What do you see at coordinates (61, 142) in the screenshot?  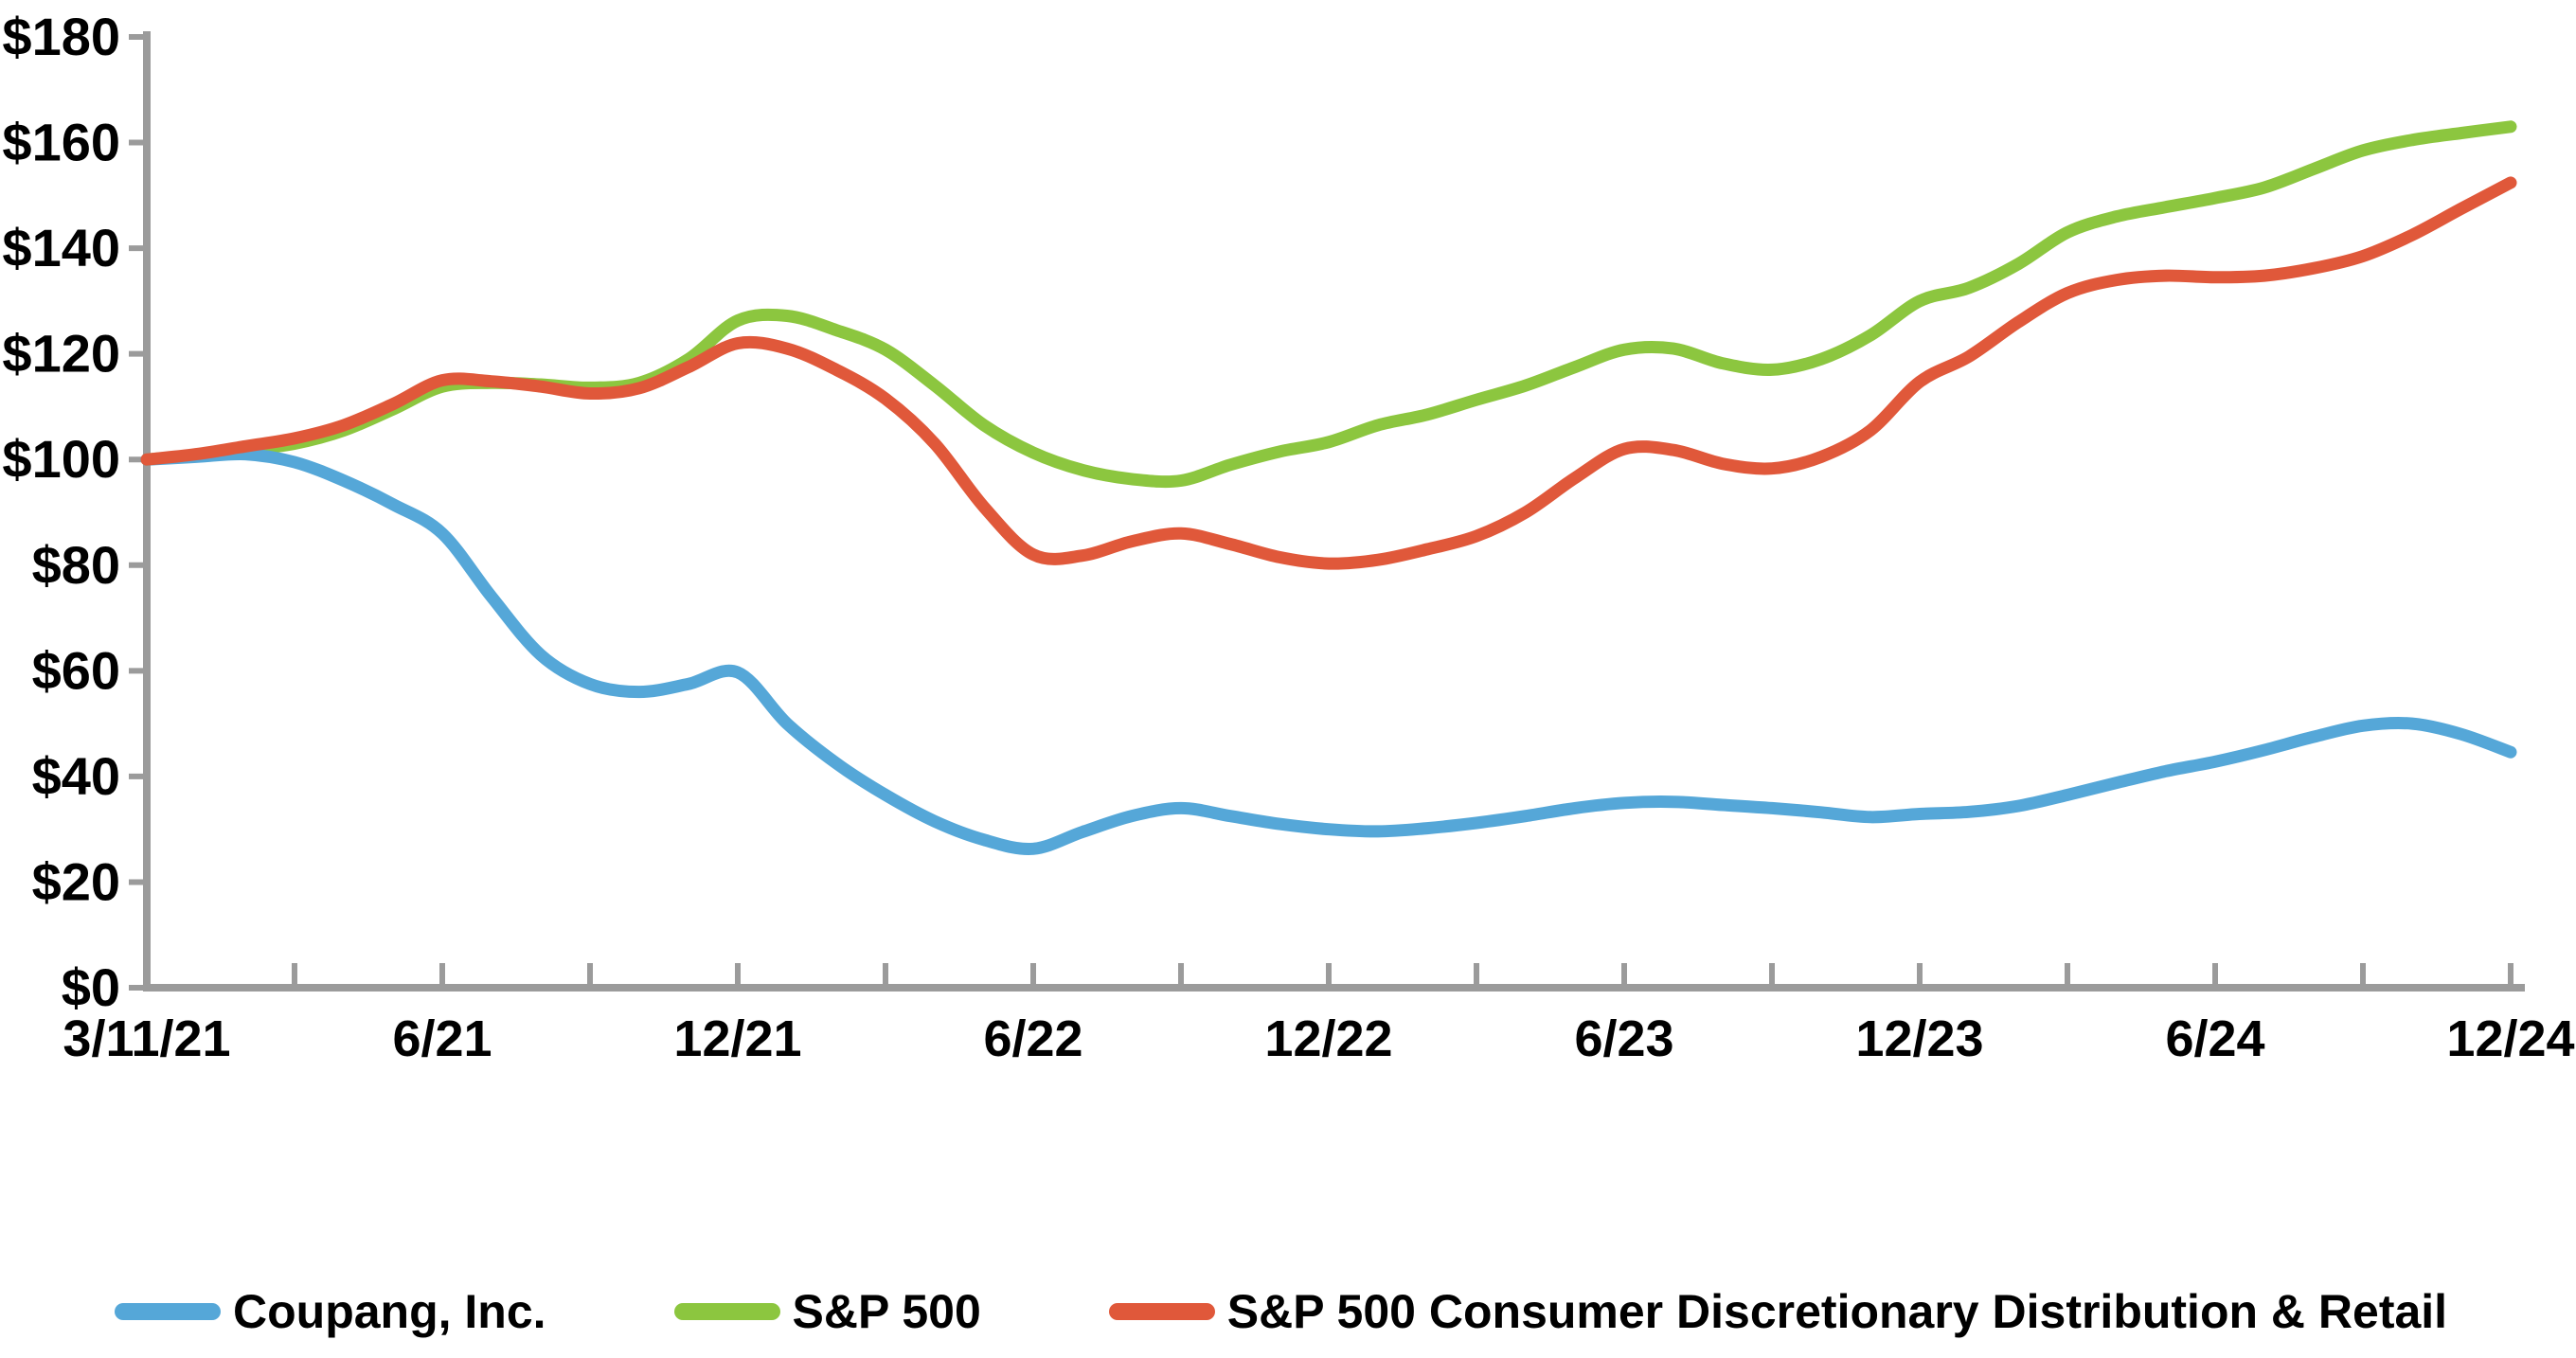 I see `y-axis-label: $160` at bounding box center [61, 142].